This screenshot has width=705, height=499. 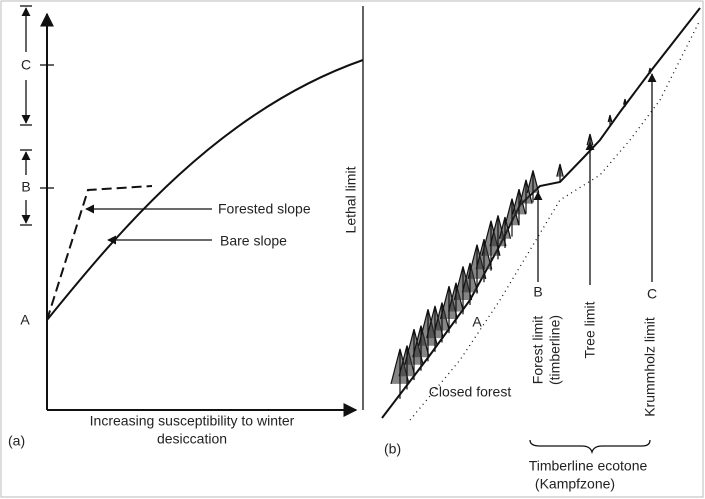 I want to click on x-axis-label: Increasing susceptibility to winter, so click(x=192, y=421).